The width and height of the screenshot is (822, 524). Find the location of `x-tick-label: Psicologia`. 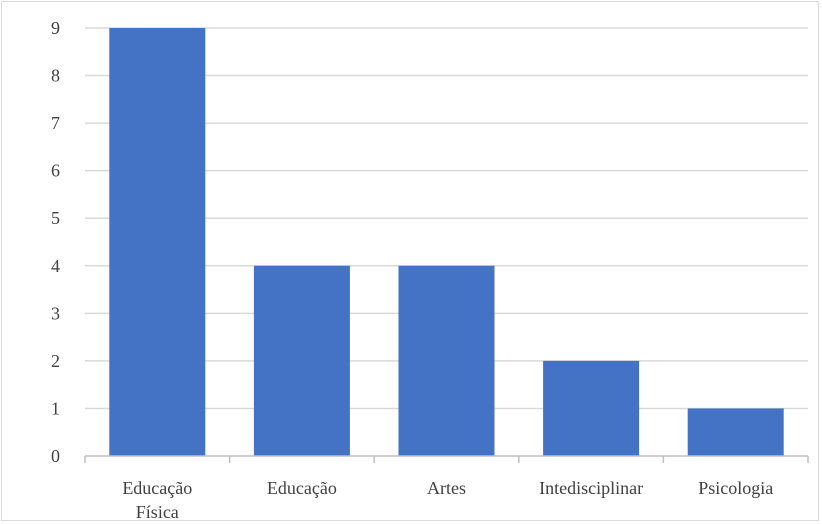

x-tick-label: Psicologia is located at coordinates (735, 488).